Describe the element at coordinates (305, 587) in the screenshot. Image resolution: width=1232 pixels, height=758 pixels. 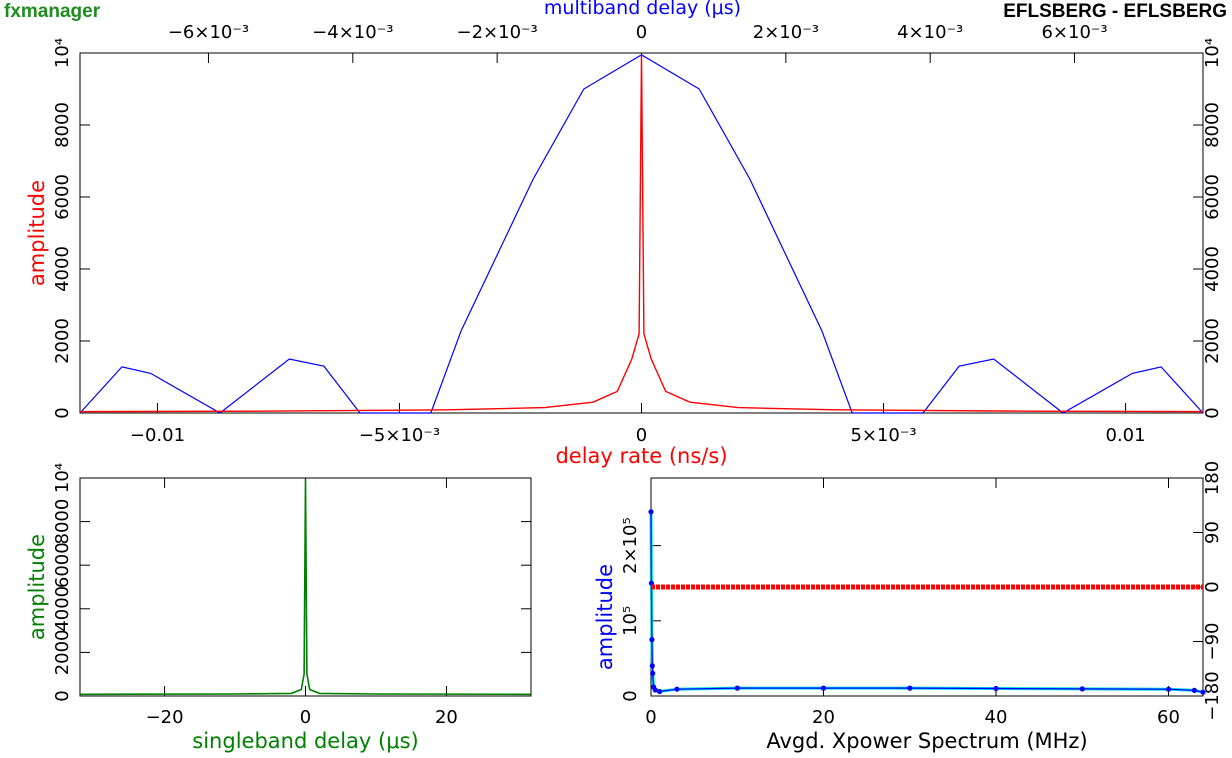
I see `singleband-delay-curve` at that location.